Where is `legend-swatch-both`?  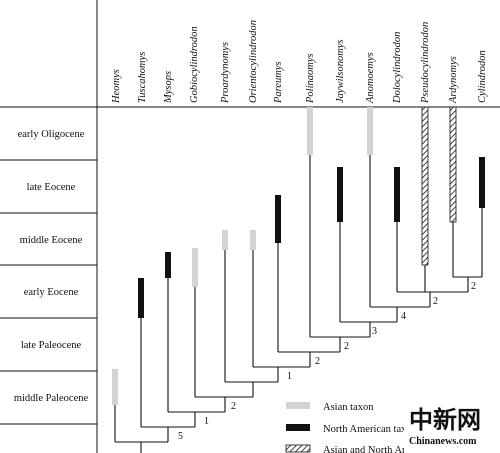 legend-swatch-both is located at coordinates (298, 448).